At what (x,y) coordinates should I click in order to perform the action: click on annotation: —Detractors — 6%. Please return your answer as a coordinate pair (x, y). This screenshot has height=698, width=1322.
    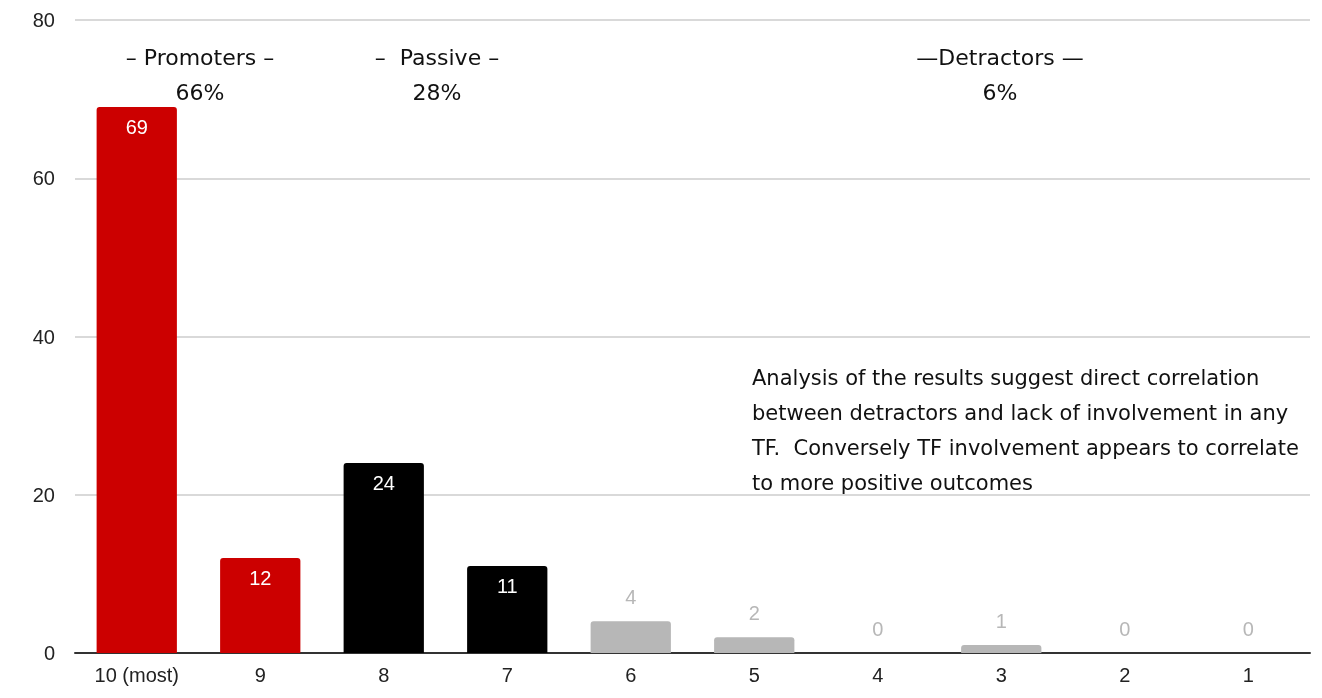
    Looking at the image, I should click on (1000, 75).